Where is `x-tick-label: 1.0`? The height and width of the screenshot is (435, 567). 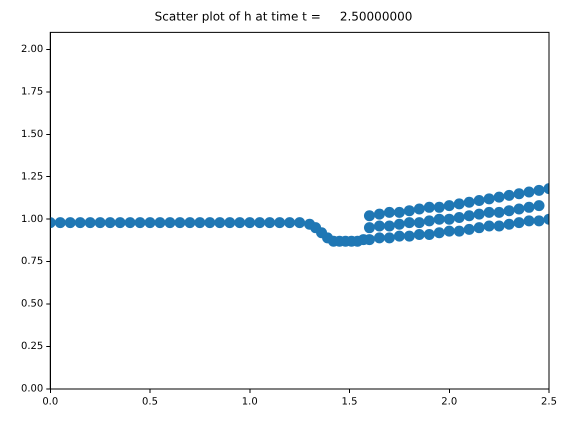 x-tick-label: 1.0 is located at coordinates (250, 402).